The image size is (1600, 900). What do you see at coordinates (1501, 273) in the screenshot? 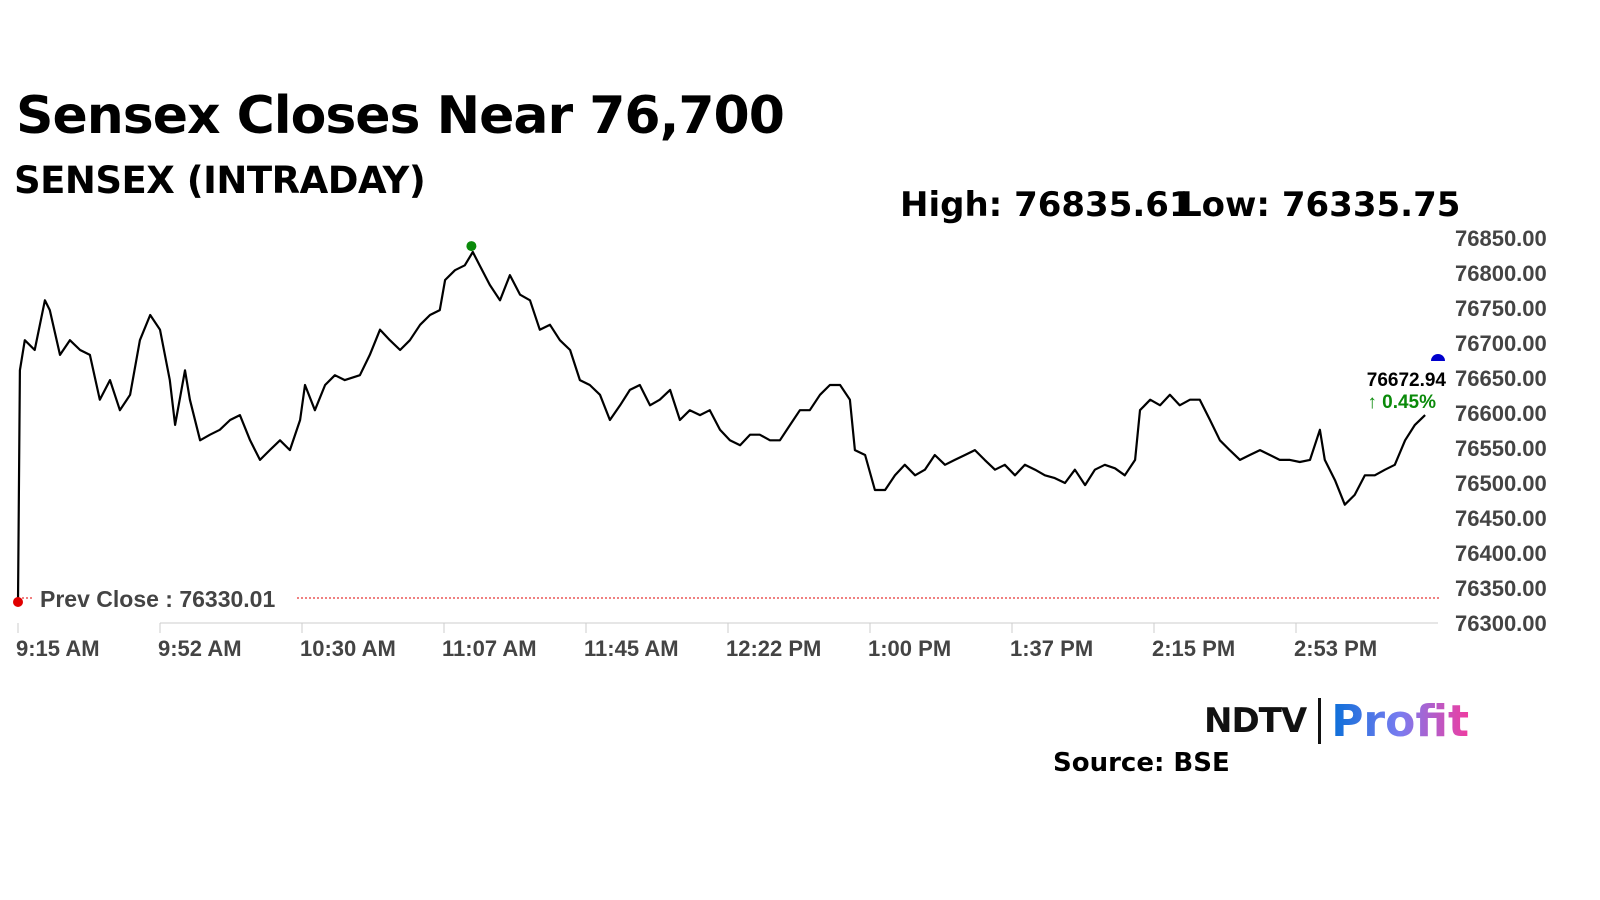
I see `y-tick-label: 76800.00` at bounding box center [1501, 273].